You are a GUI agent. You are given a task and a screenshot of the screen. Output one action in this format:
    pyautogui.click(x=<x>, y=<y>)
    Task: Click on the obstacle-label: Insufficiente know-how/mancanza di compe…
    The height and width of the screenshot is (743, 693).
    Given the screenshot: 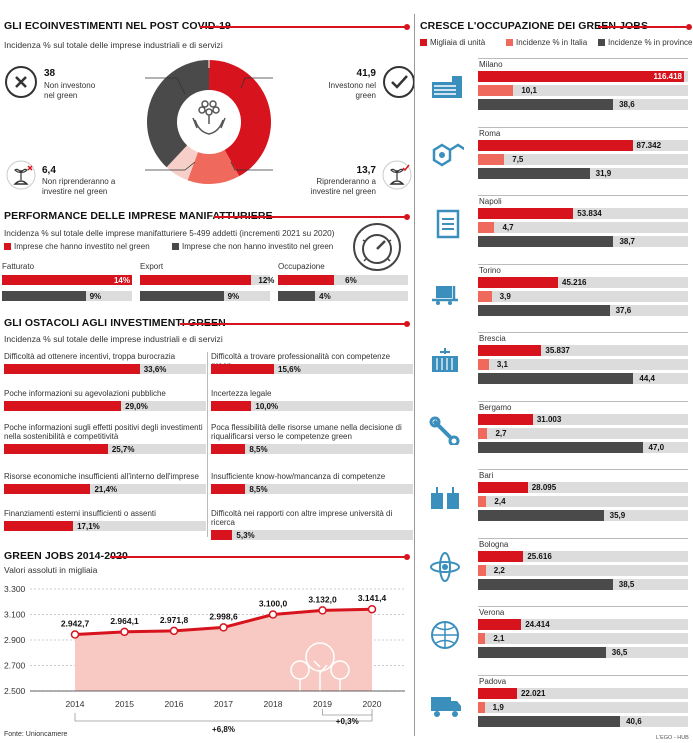 What is the action you would take?
    pyautogui.click(x=298, y=476)
    